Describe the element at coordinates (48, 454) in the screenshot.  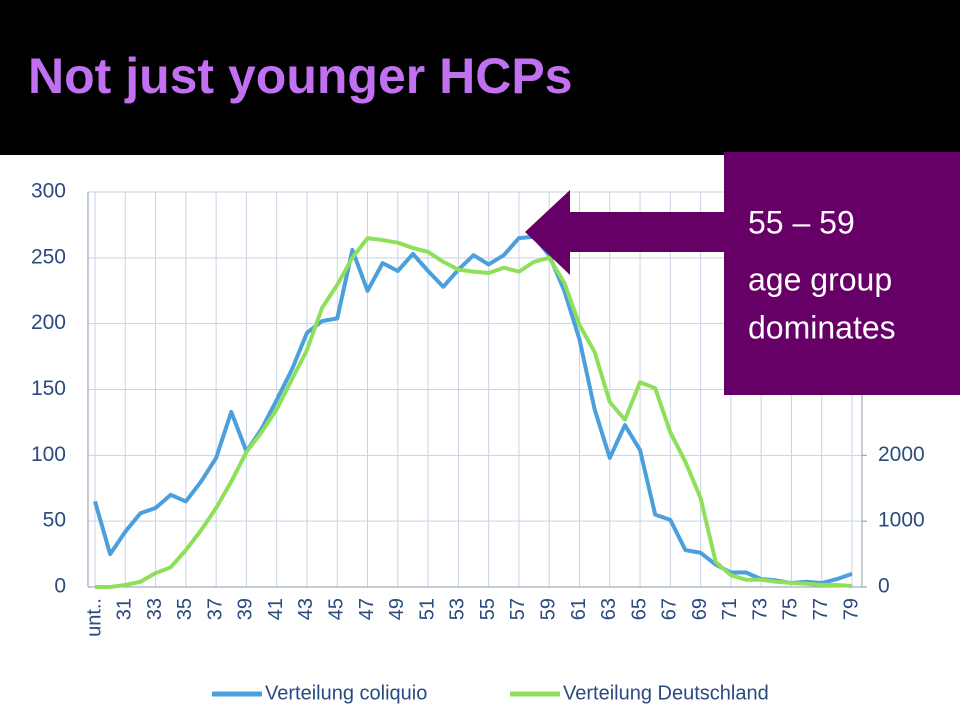
I see `y-tick-label: 100` at that location.